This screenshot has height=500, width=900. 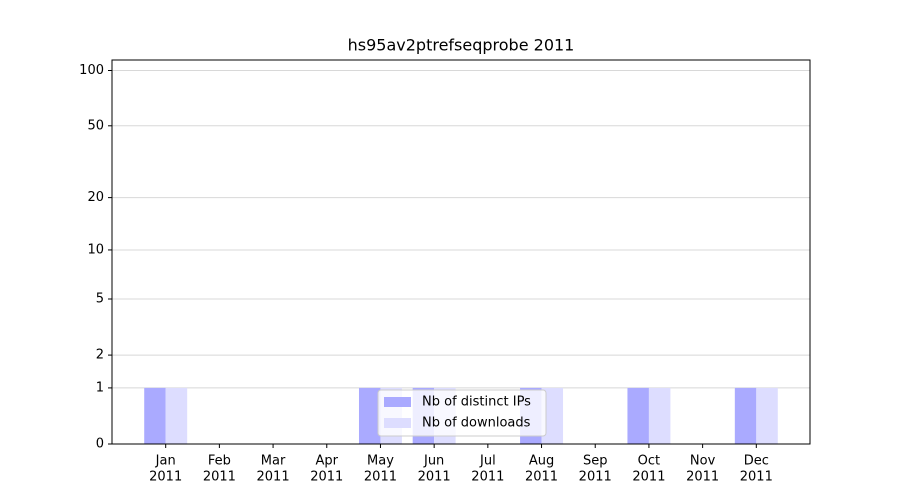 I want to click on x-tick-label: Jul, so click(x=487, y=461).